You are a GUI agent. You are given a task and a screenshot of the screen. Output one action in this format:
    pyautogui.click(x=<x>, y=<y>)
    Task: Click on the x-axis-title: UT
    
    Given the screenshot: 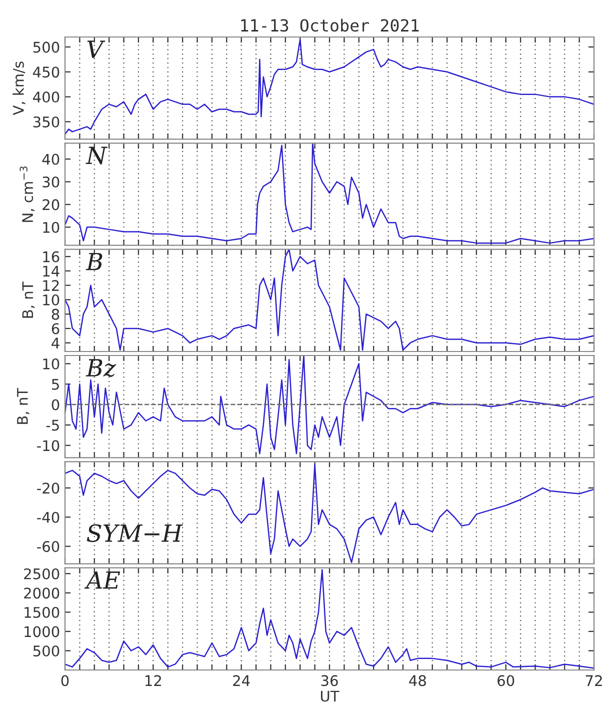 What is the action you would take?
    pyautogui.click(x=330, y=696)
    